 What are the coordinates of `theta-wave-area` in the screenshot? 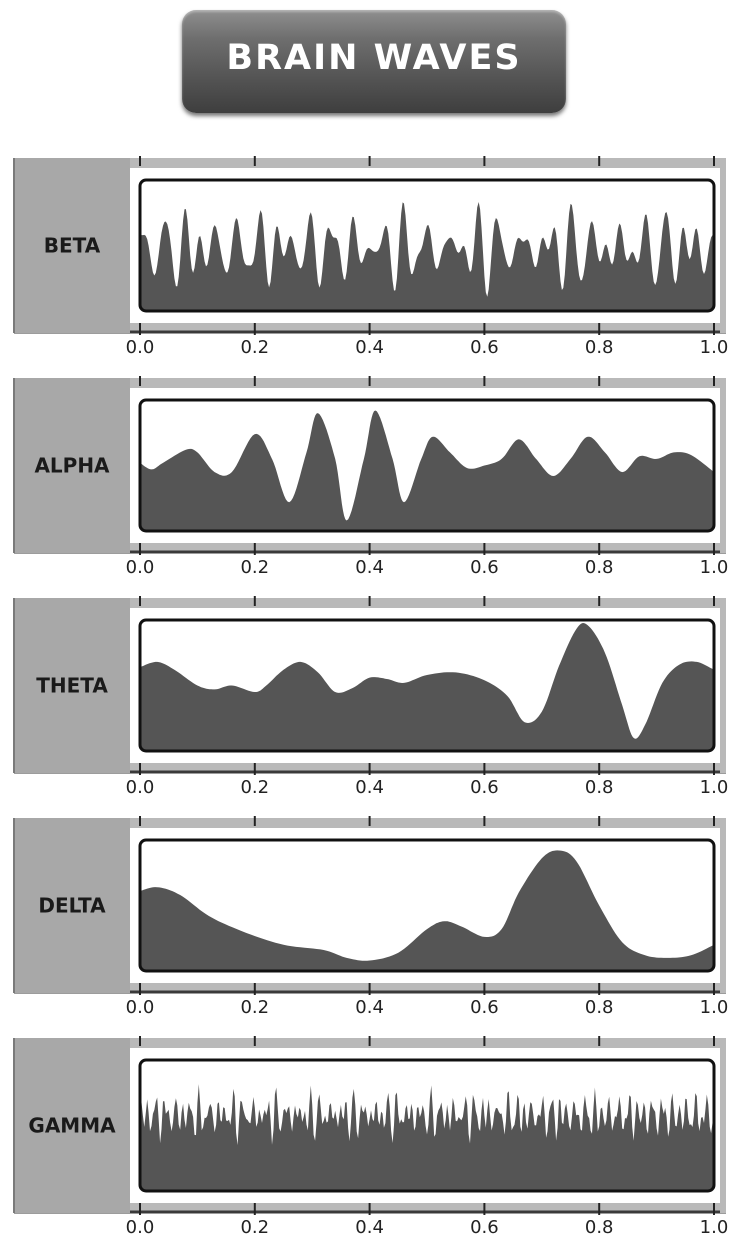 It's located at (427, 687).